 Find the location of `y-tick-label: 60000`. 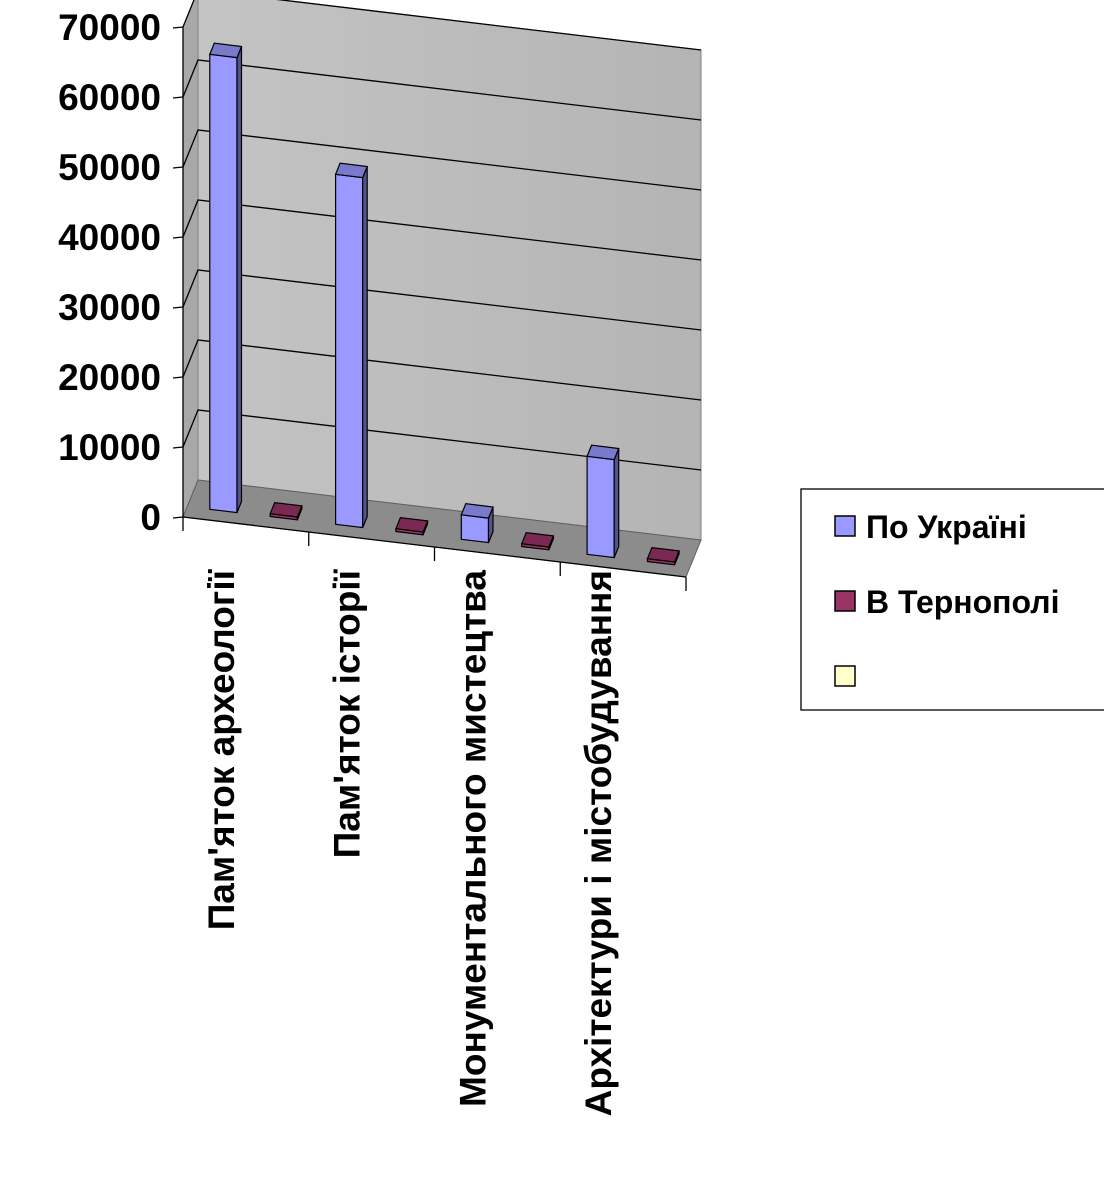

y-tick-label: 60000 is located at coordinates (109, 97).